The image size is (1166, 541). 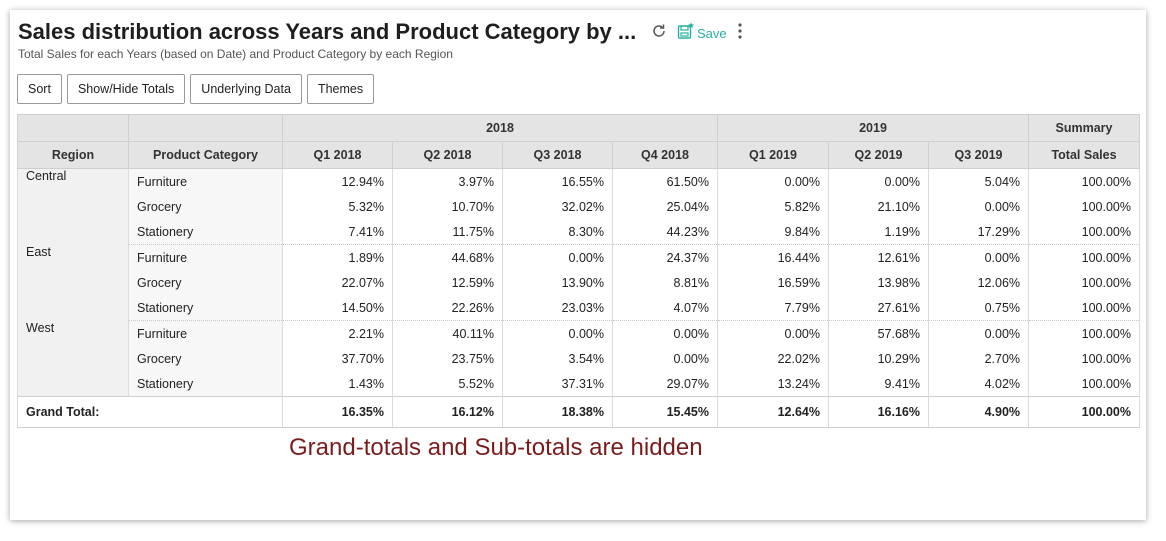 I want to click on quarter-header: Q1 2019, so click(x=773, y=155).